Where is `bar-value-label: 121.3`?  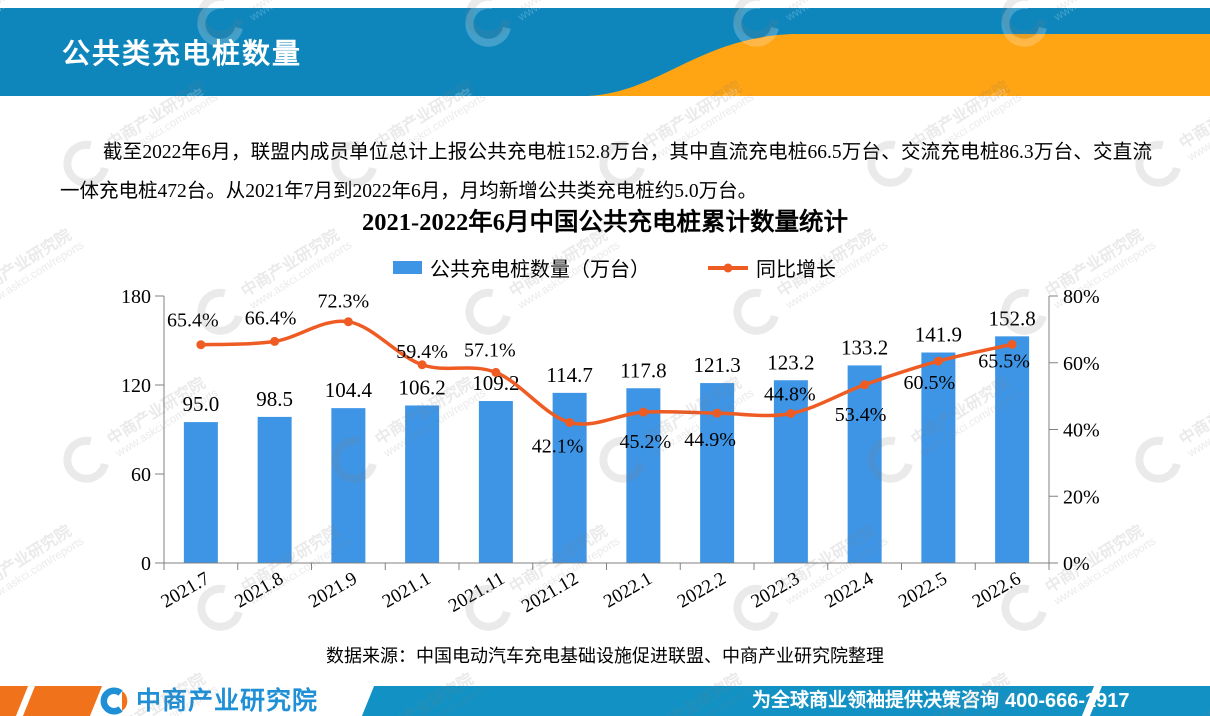
bar-value-label: 121.3 is located at coordinates (717, 365).